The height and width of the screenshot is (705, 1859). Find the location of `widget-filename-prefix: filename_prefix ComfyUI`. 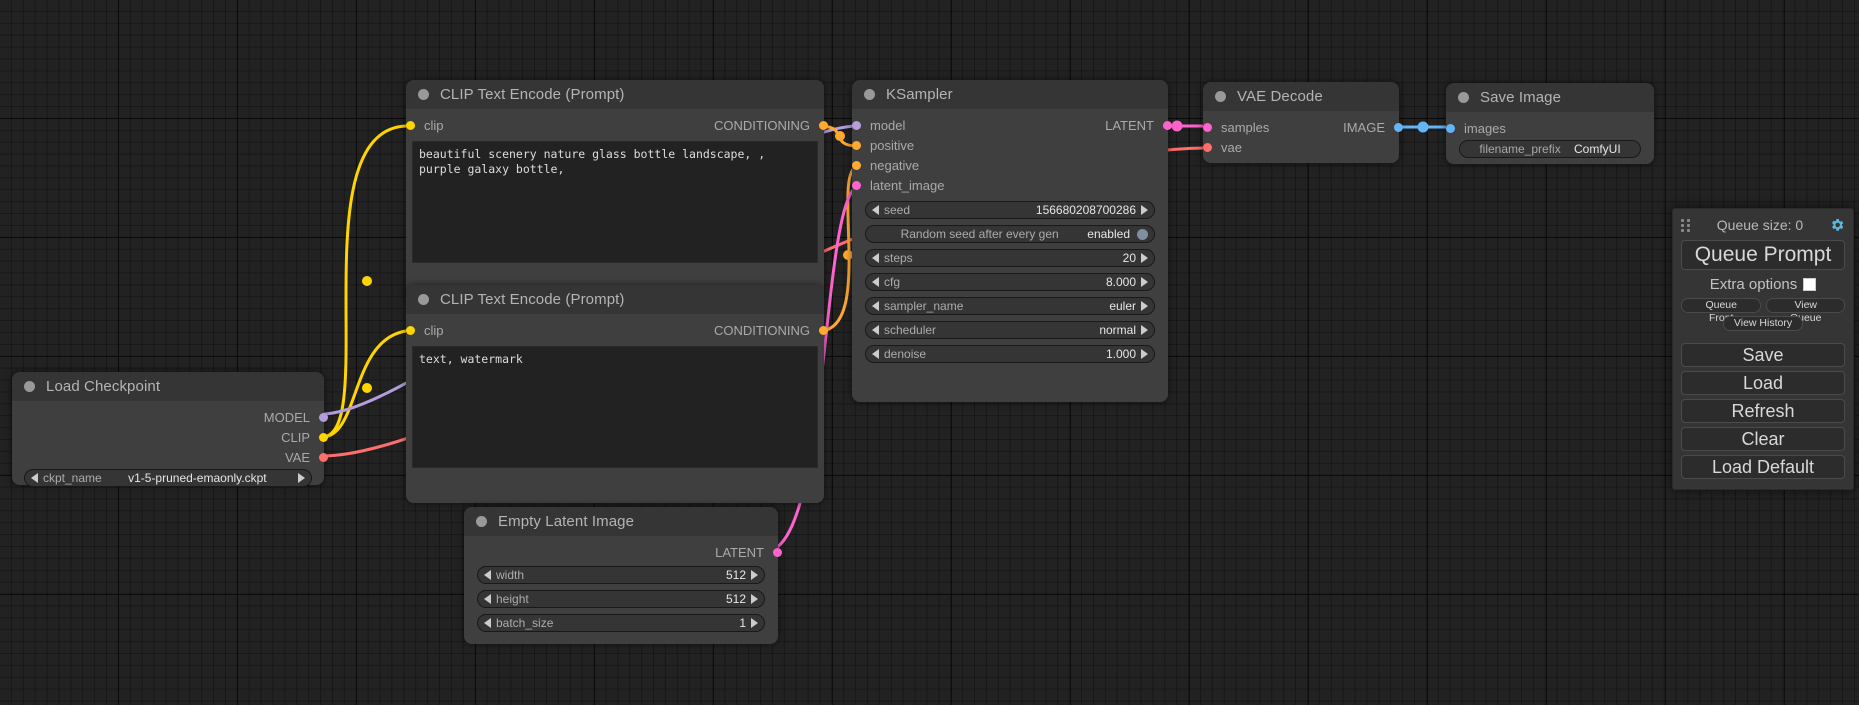

widget-filename-prefix: filename_prefix ComfyUI is located at coordinates (1550, 149).